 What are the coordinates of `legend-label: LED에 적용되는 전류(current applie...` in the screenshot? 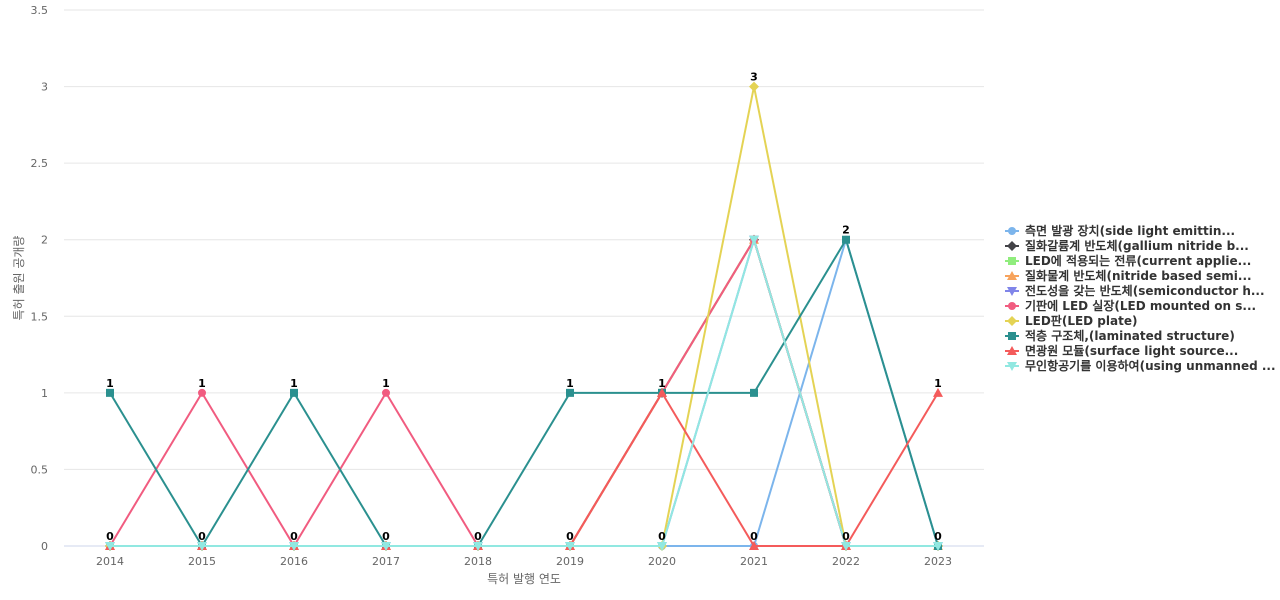 It's located at (1138, 260).